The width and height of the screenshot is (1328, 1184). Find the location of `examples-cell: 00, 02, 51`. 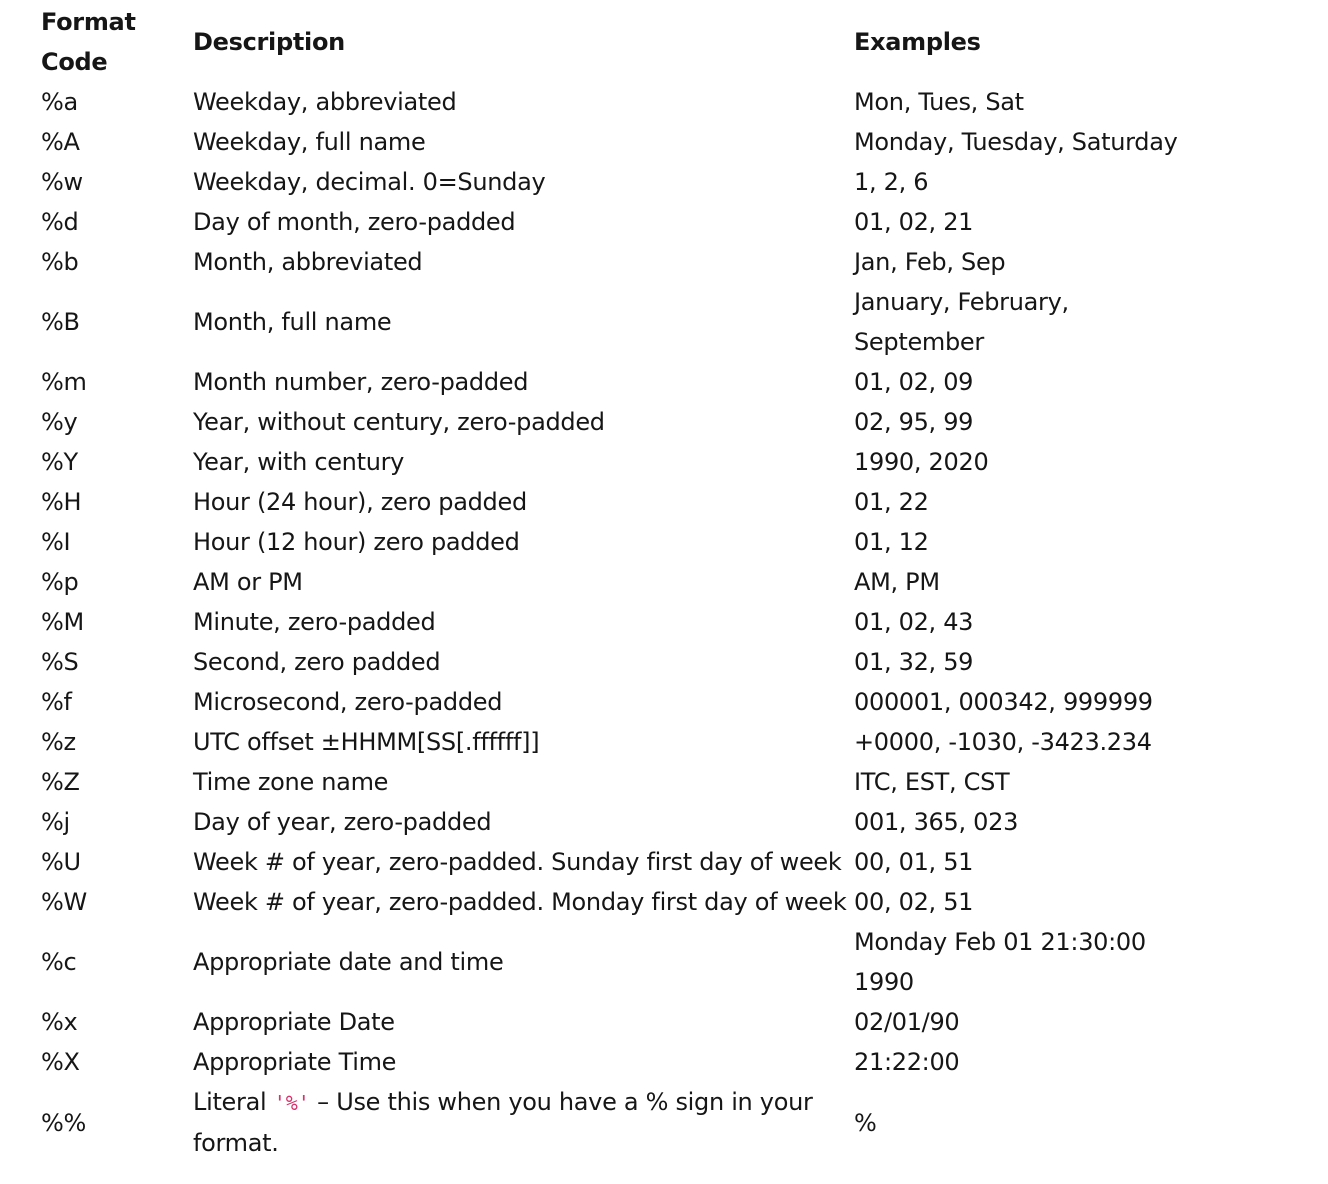

examples-cell: 00, 02, 51 is located at coordinates (914, 902).